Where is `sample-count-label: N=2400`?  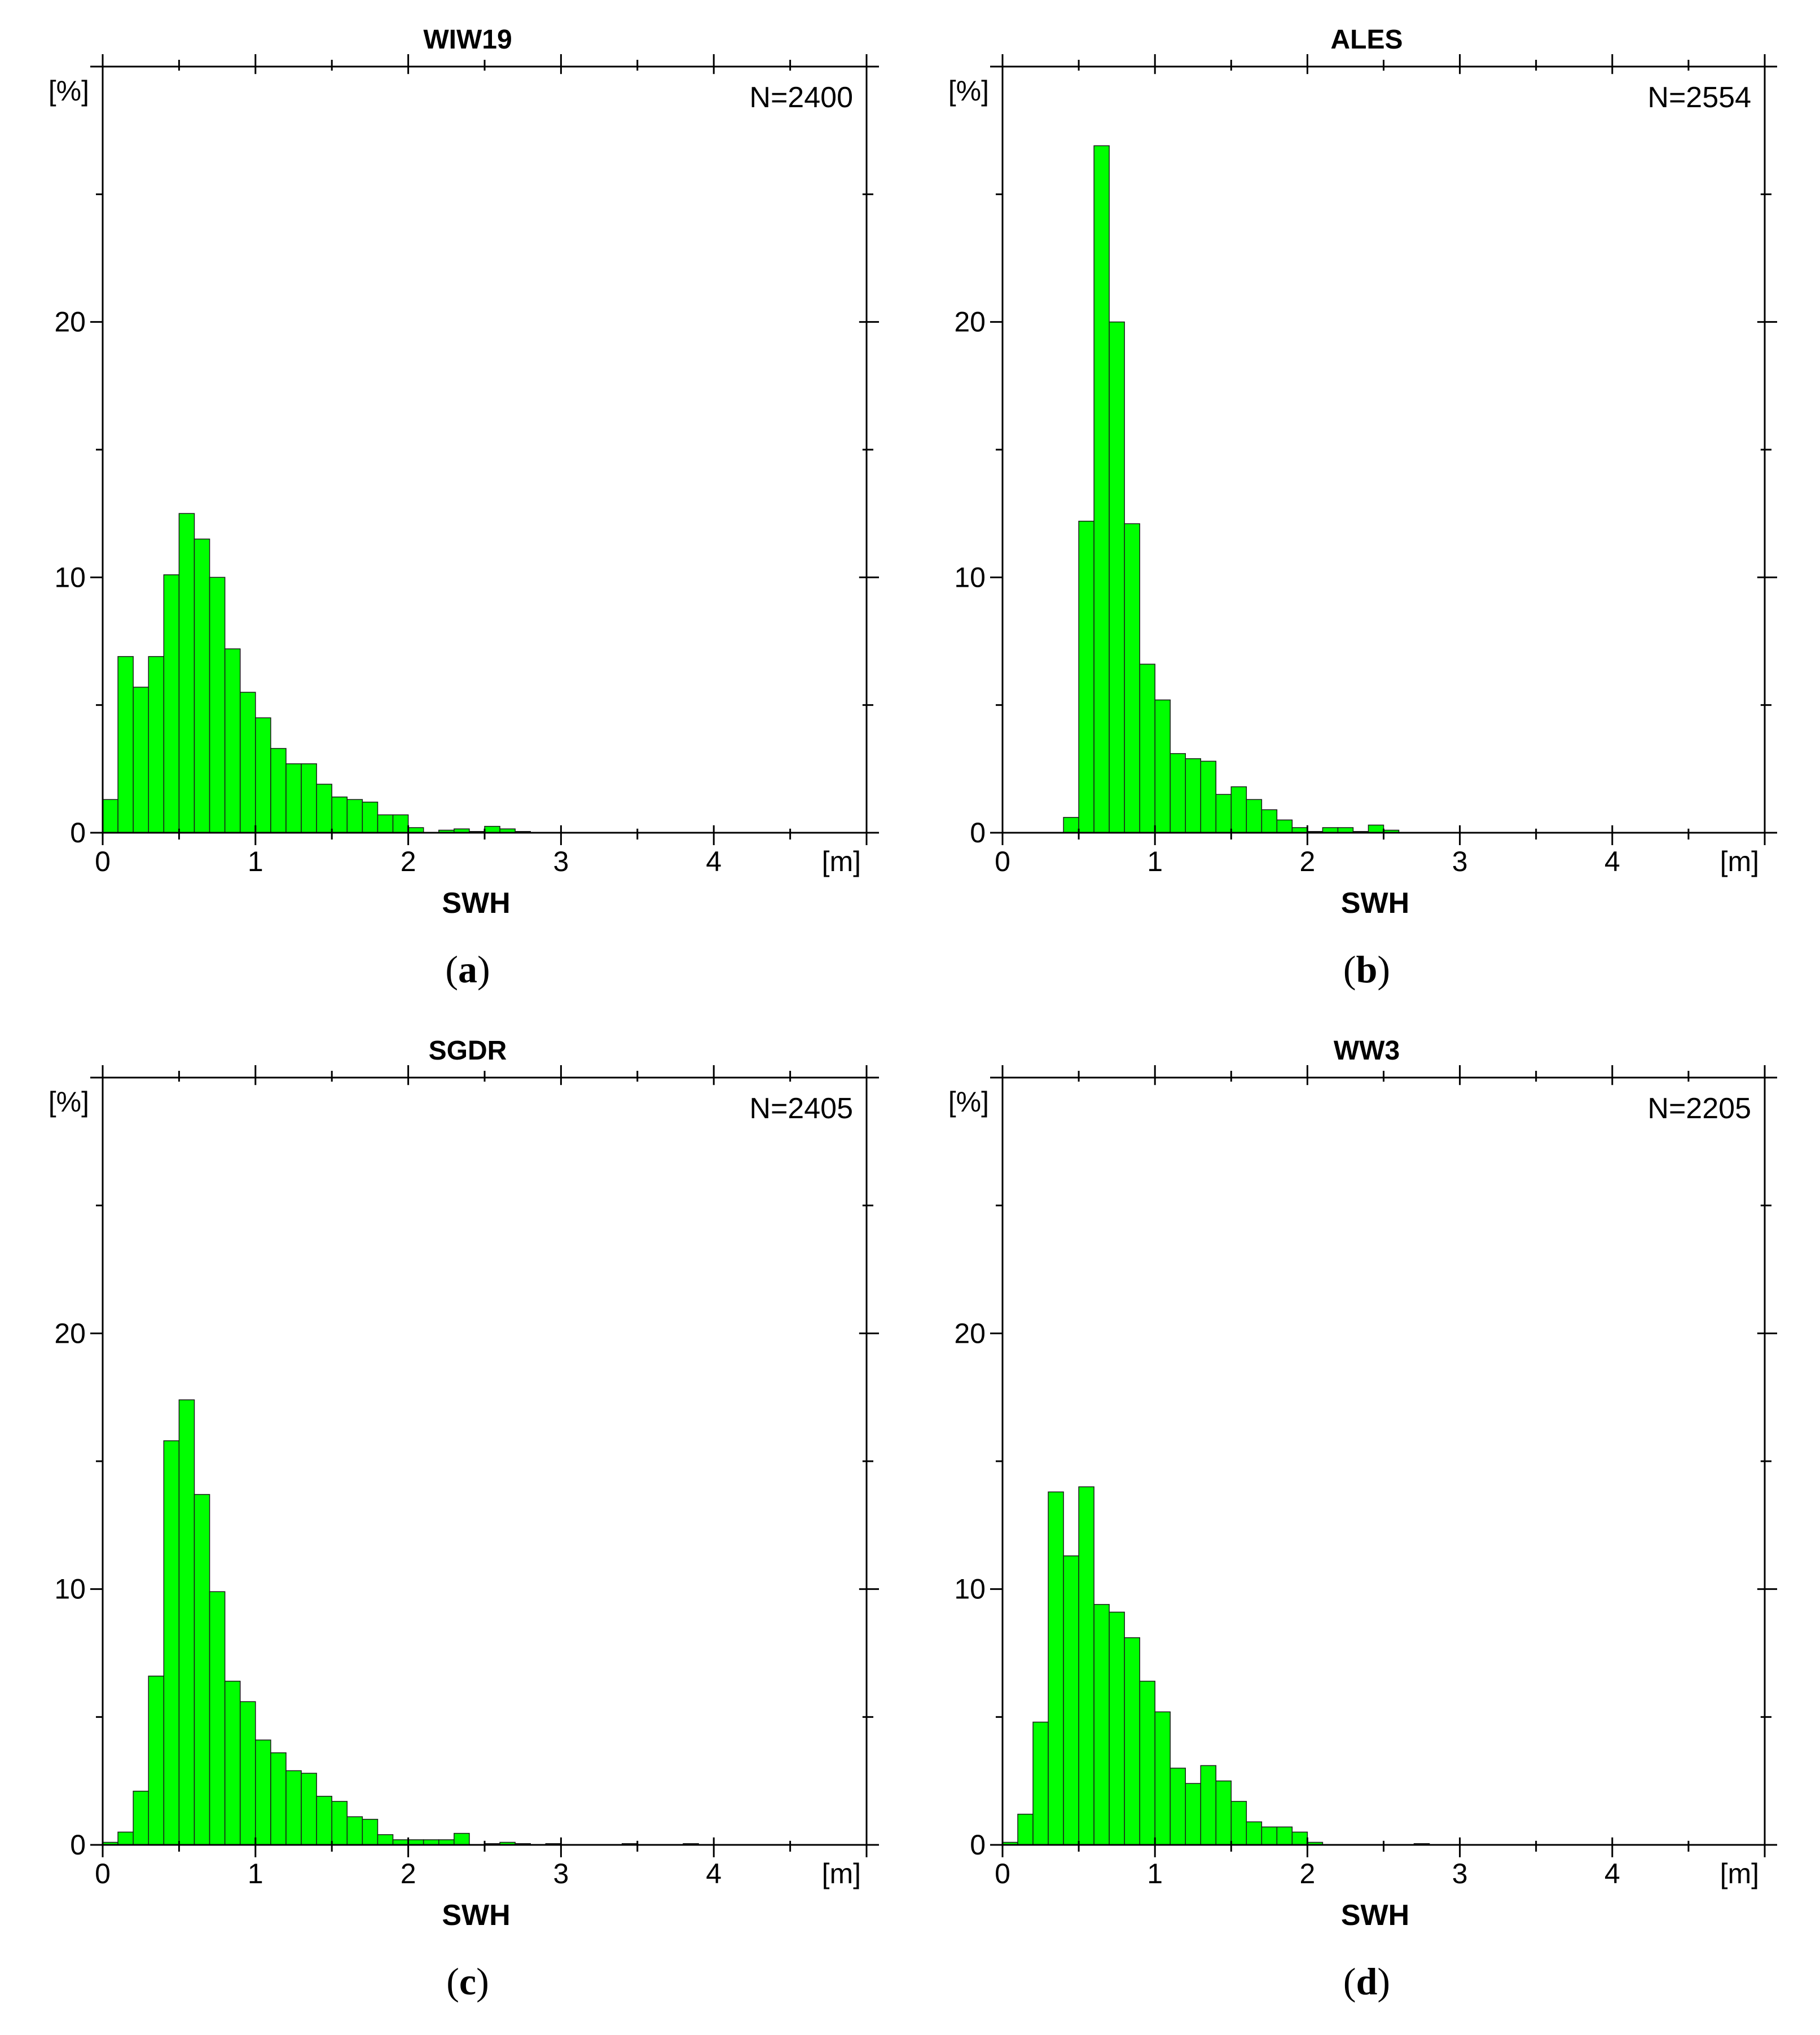
sample-count-label: N=2400 is located at coordinates (801, 97).